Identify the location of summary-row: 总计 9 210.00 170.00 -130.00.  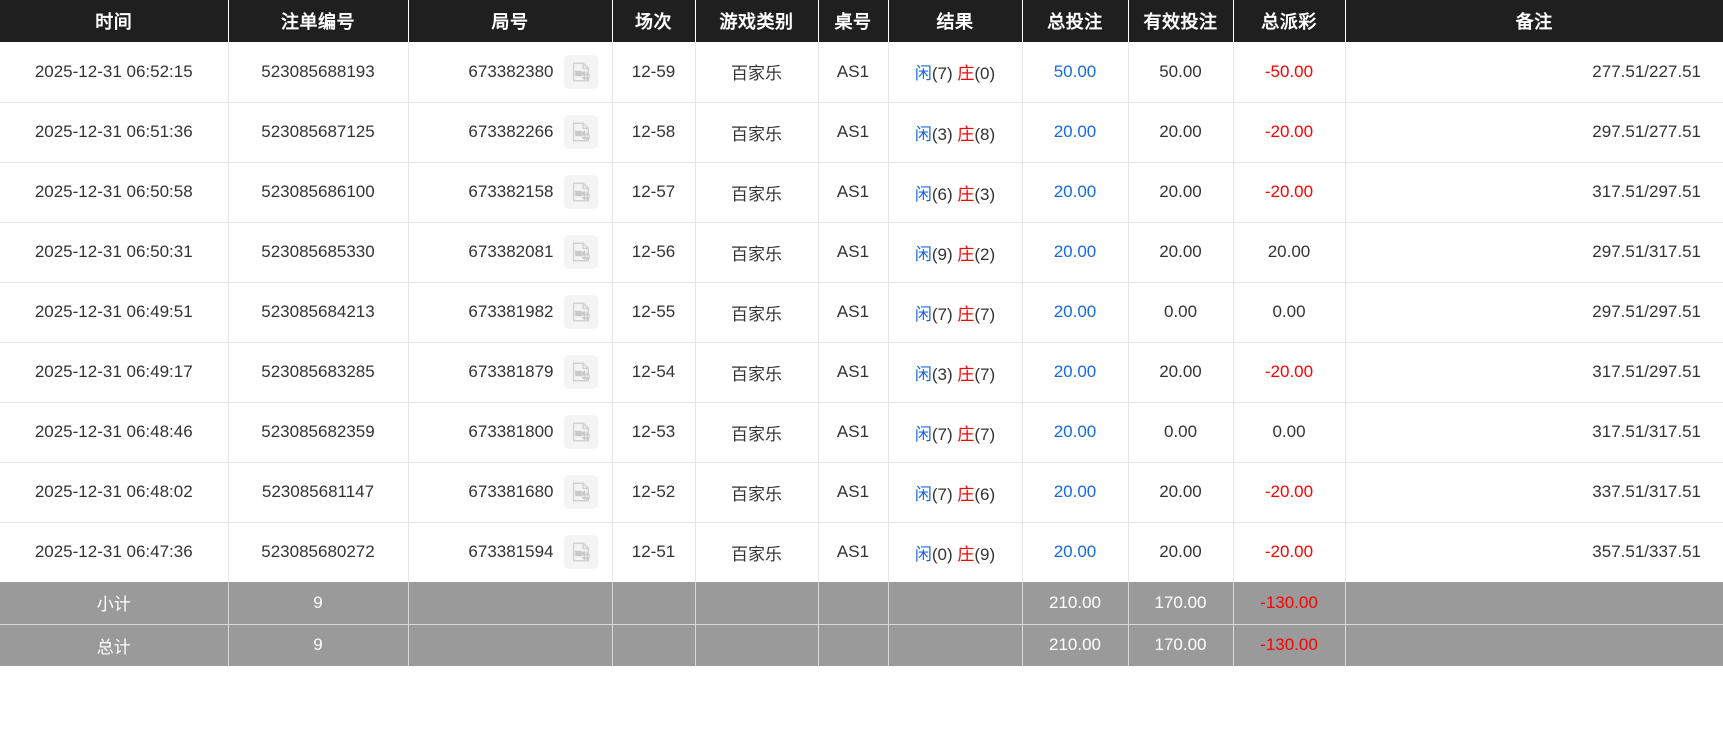
(861, 645).